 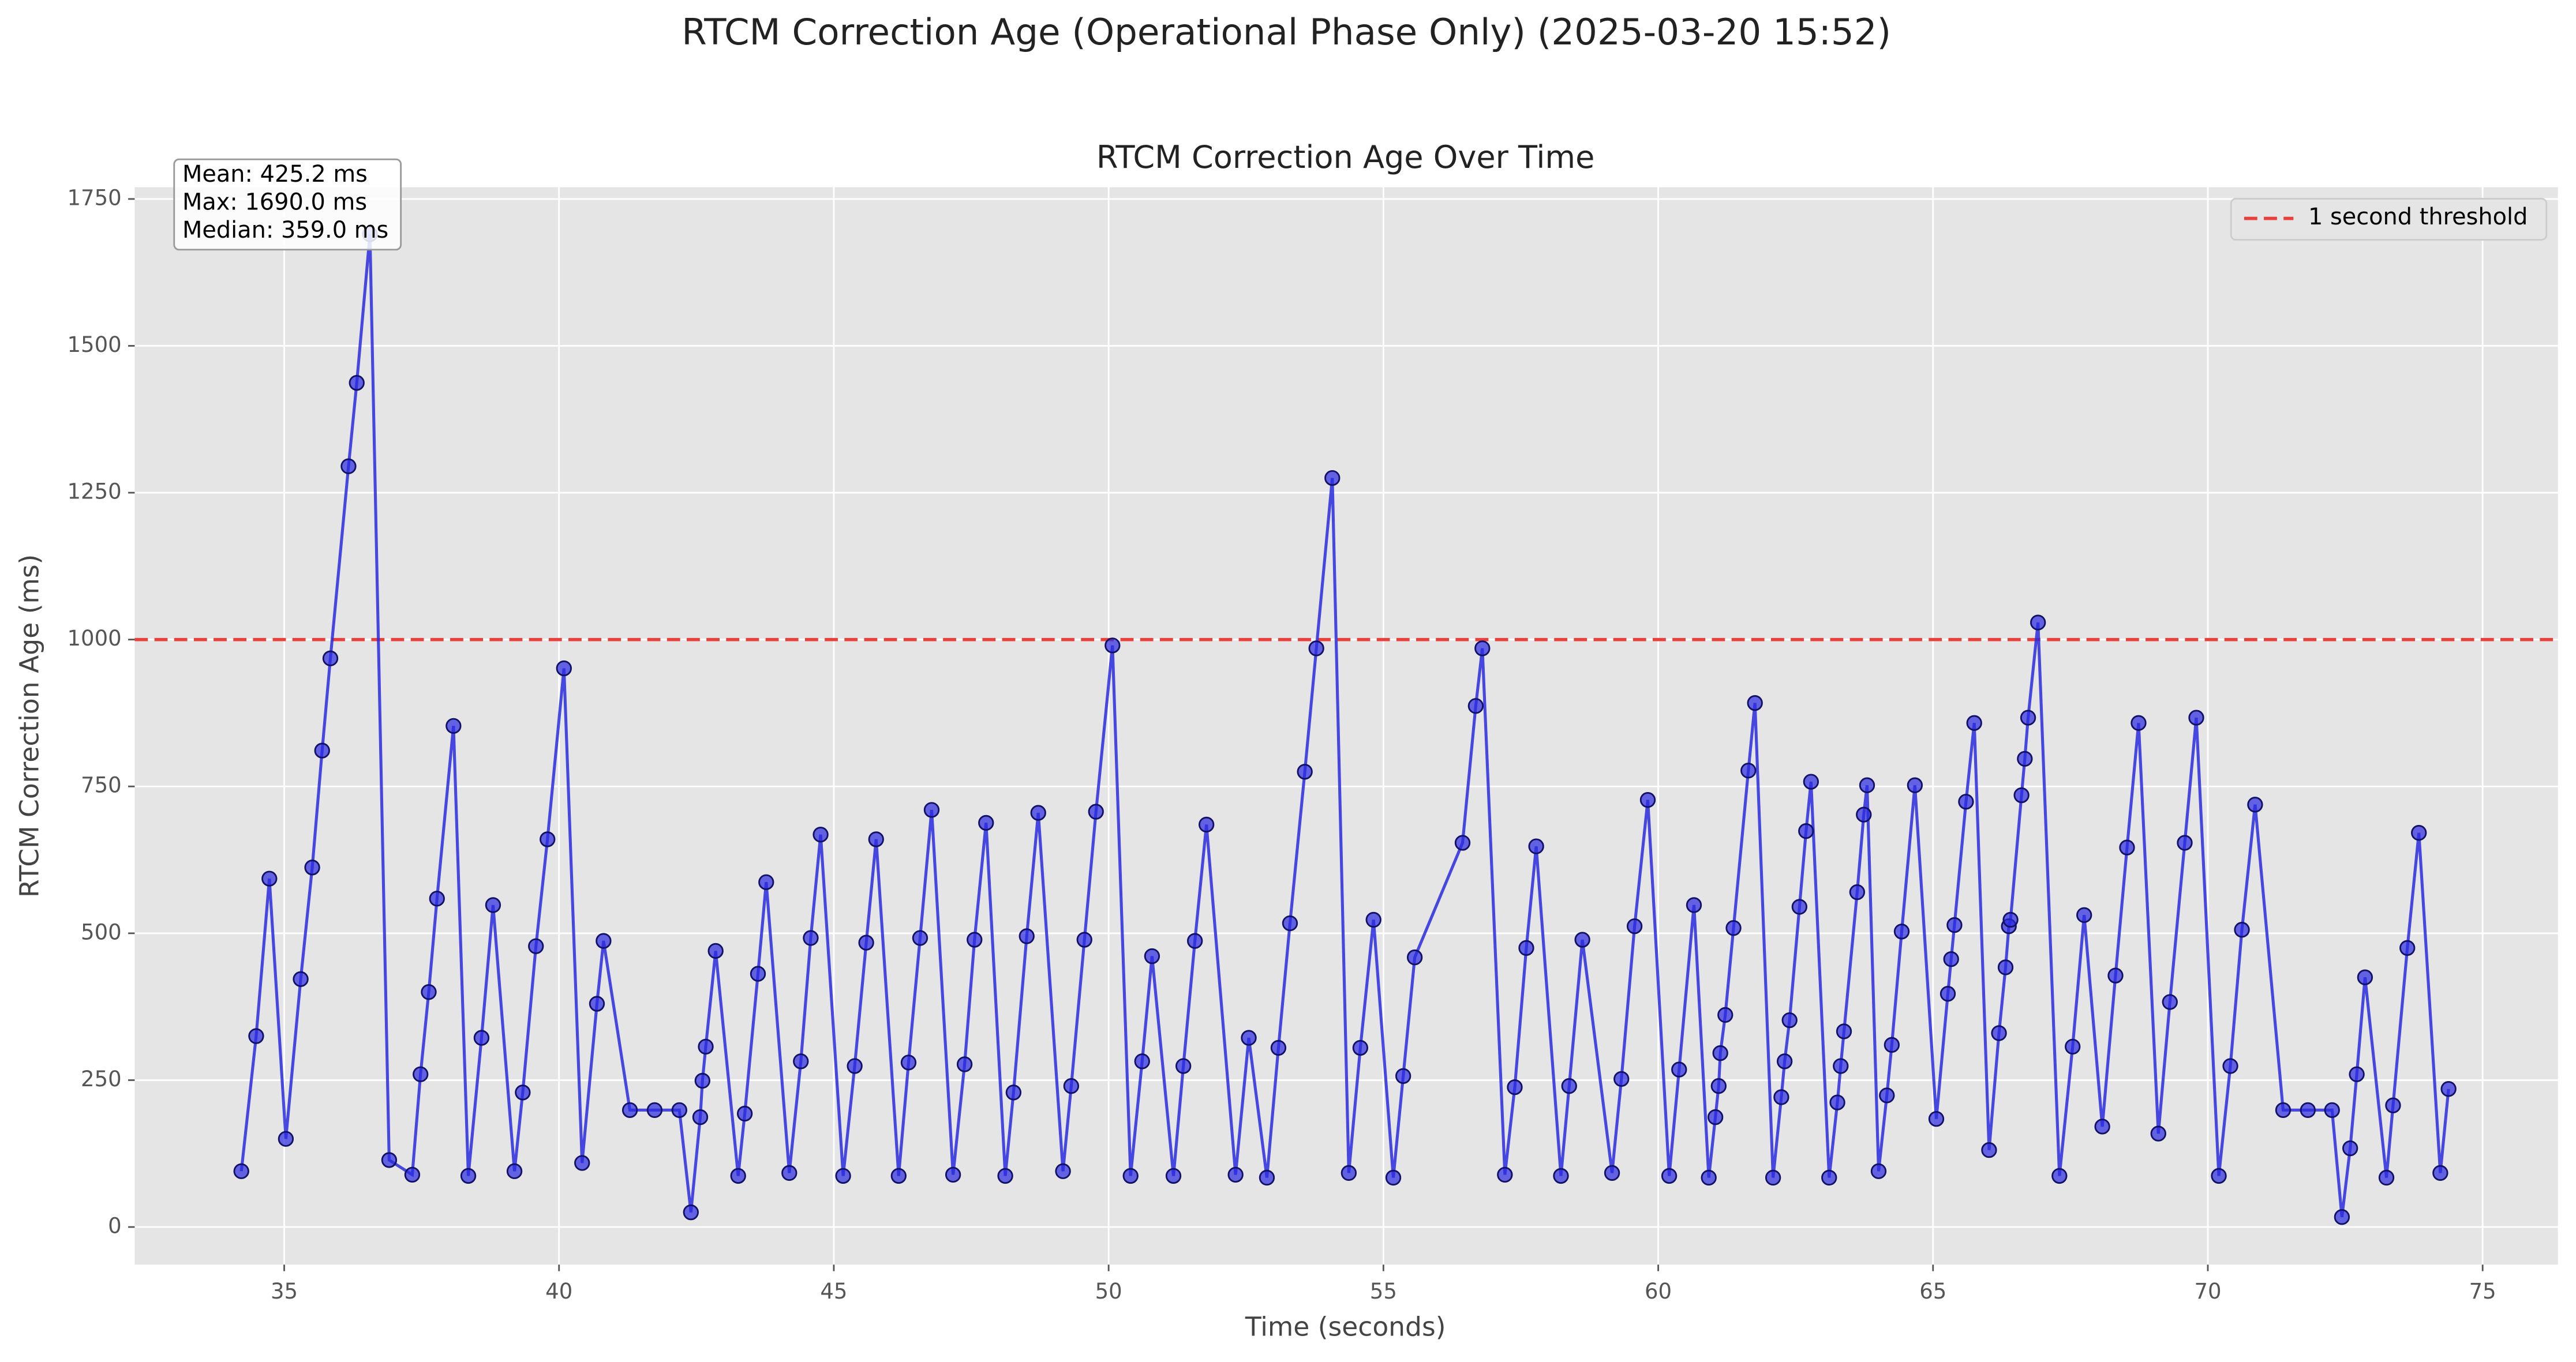 I want to click on x-tick-label: 50, so click(x=1108, y=1291).